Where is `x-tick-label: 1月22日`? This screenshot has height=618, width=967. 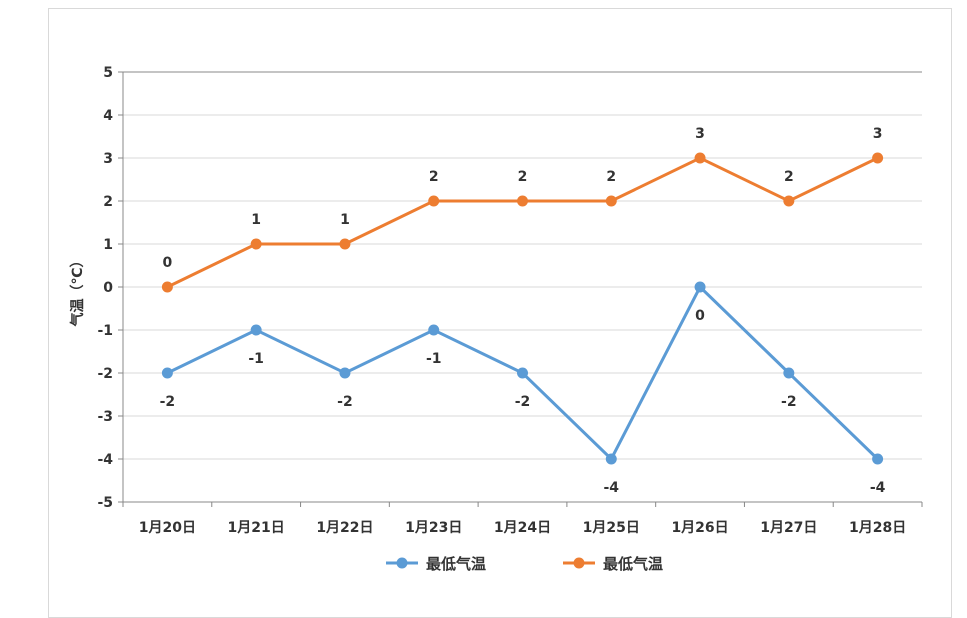
x-tick-label: 1月22日 is located at coordinates (344, 528).